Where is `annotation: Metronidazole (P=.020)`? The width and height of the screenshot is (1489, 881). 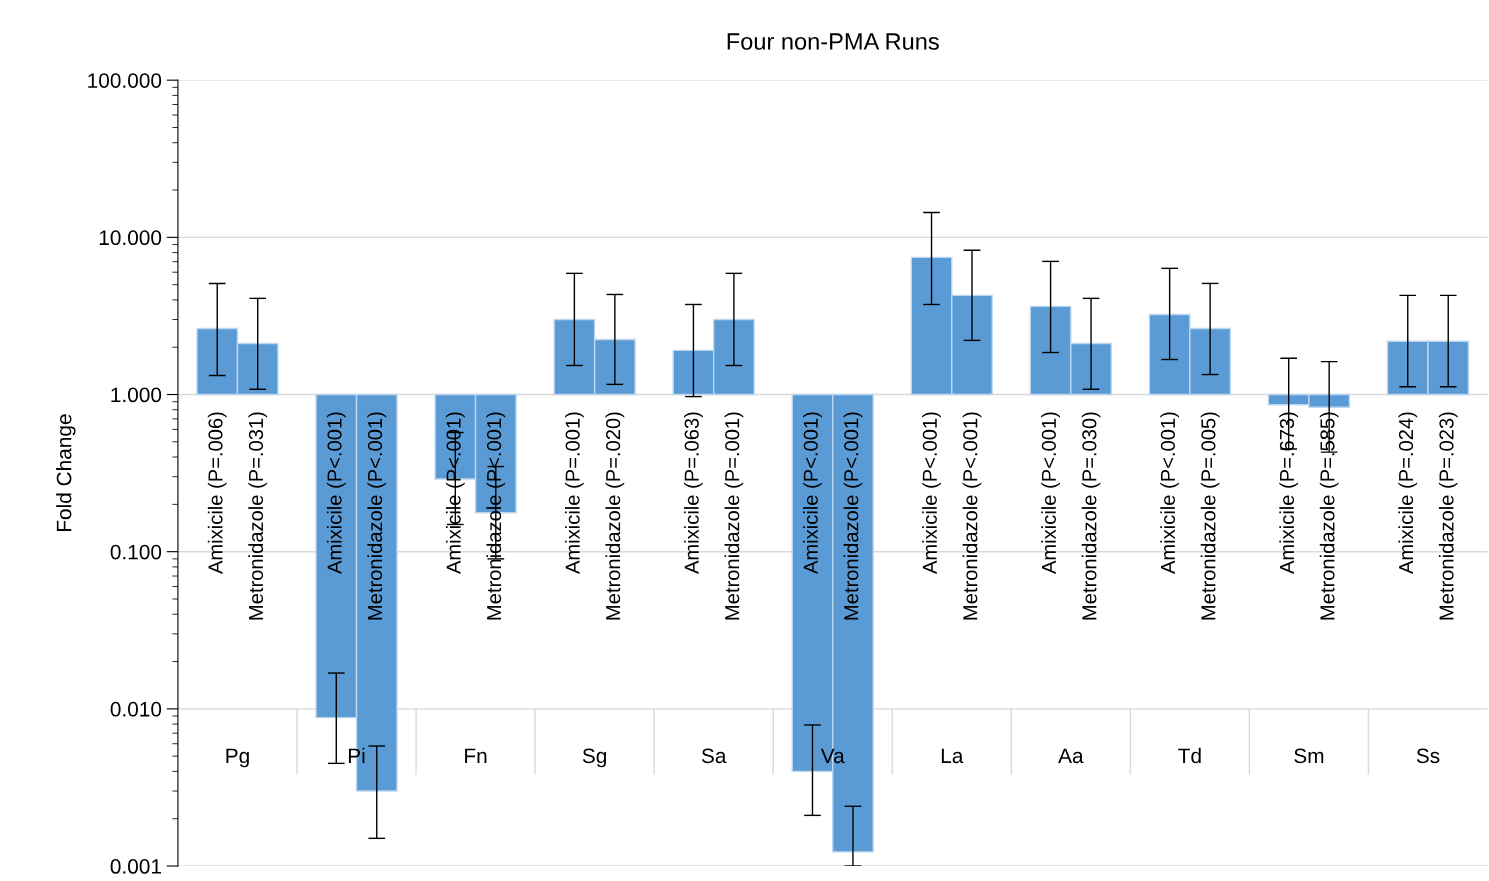 annotation: Metronidazole (P=.020) is located at coordinates (615, 516).